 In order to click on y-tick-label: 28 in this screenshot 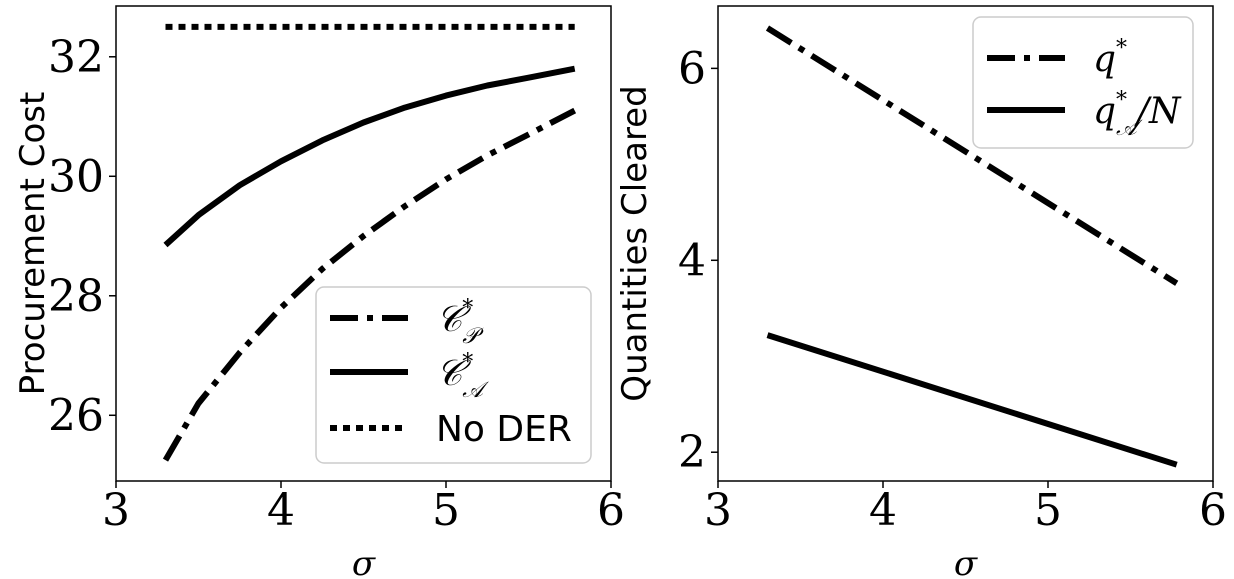, I will do `click(76, 296)`.